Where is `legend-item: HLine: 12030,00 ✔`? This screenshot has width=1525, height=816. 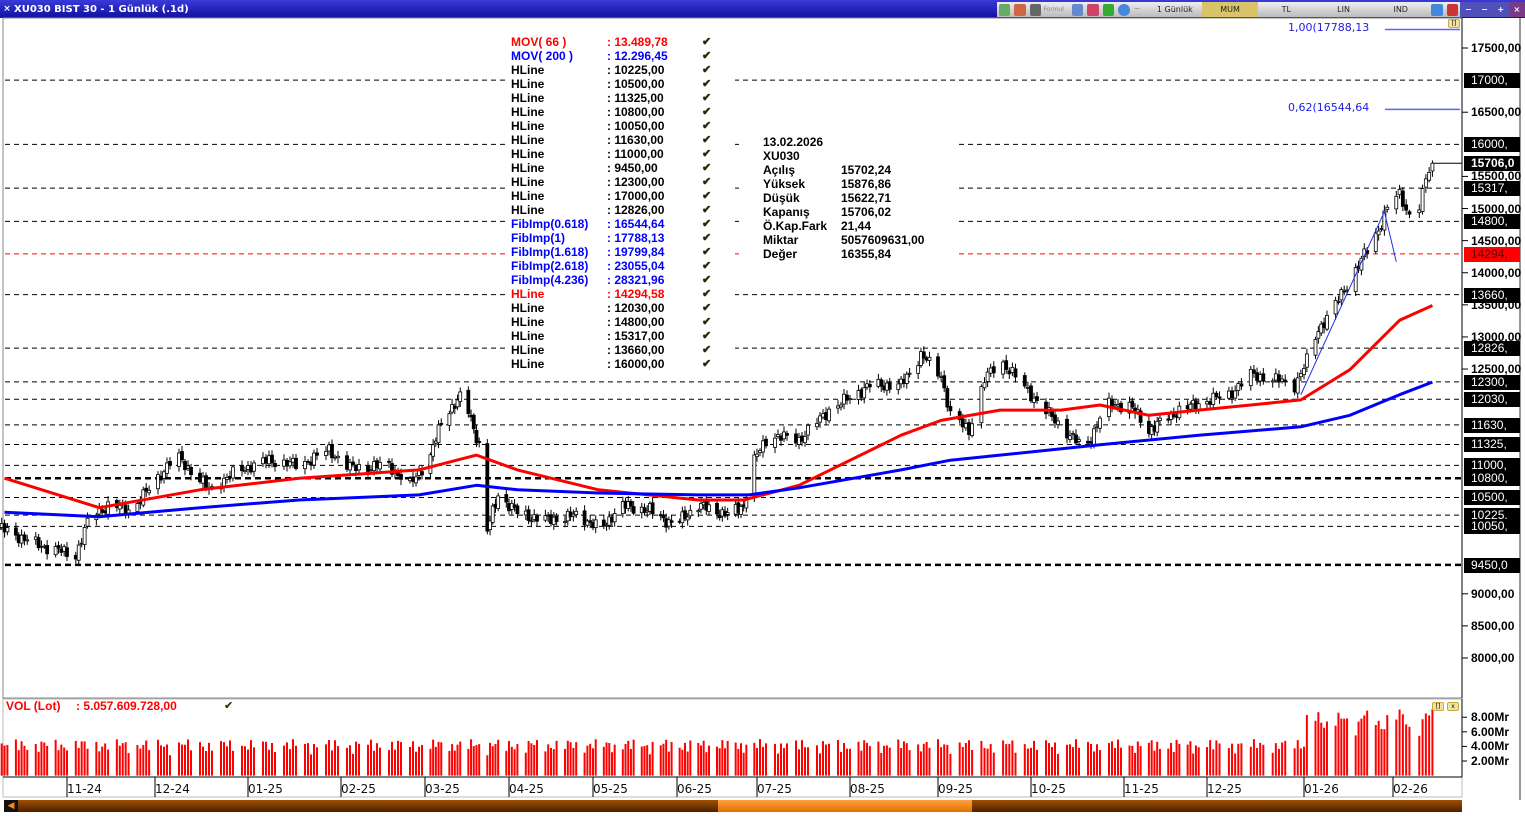
legend-item: HLine: 12030,00 ✔ is located at coordinates (620, 308).